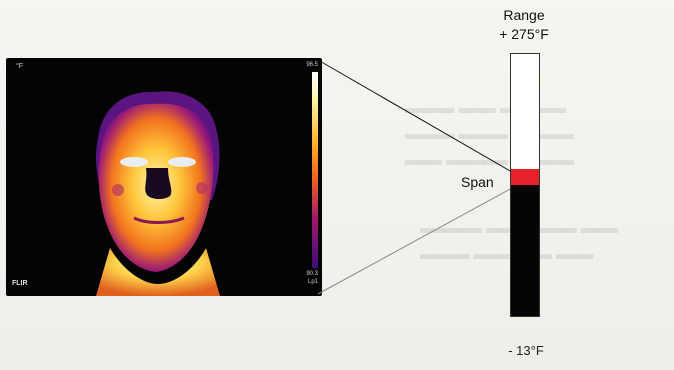 Image resolution: width=674 pixels, height=370 pixels. What do you see at coordinates (312, 278) in the screenshot?
I see `scale-min-label: 90.3 Lp1` at bounding box center [312, 278].